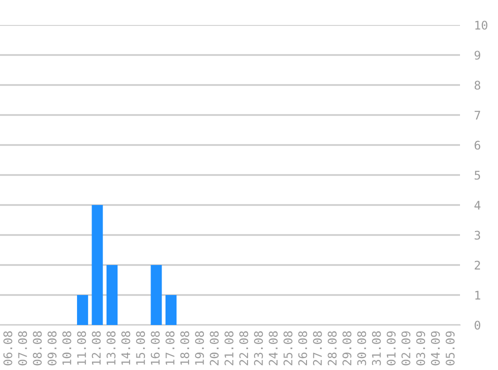 The height and width of the screenshot is (370, 498). I want to click on y-tick-label: 1, so click(477, 295).